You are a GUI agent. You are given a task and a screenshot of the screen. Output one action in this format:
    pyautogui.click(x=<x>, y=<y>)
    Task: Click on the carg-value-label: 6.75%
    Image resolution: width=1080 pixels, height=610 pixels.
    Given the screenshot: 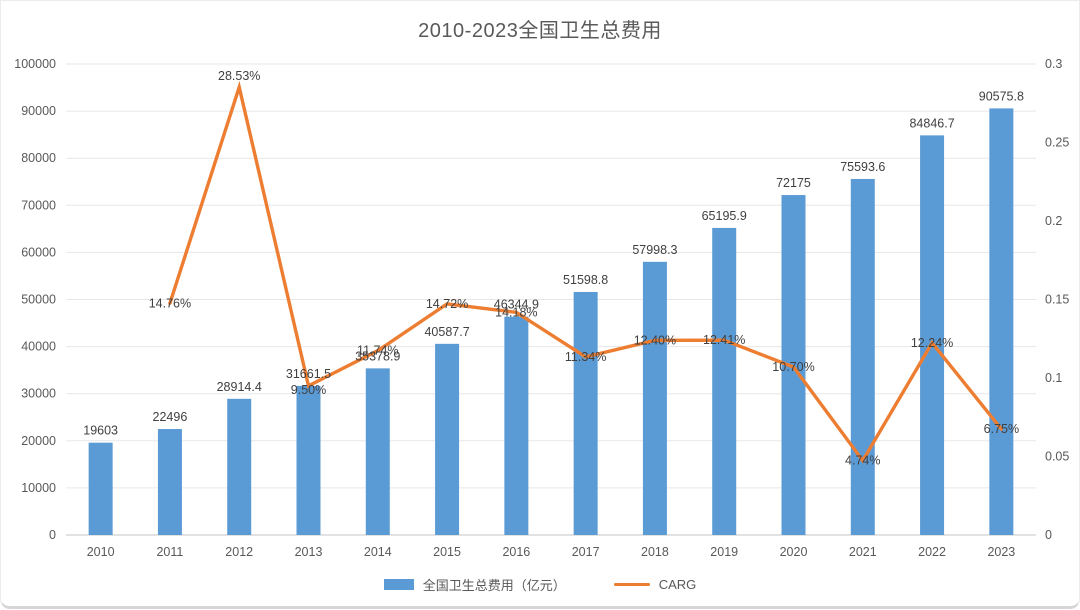 What is the action you would take?
    pyautogui.click(x=1001, y=429)
    